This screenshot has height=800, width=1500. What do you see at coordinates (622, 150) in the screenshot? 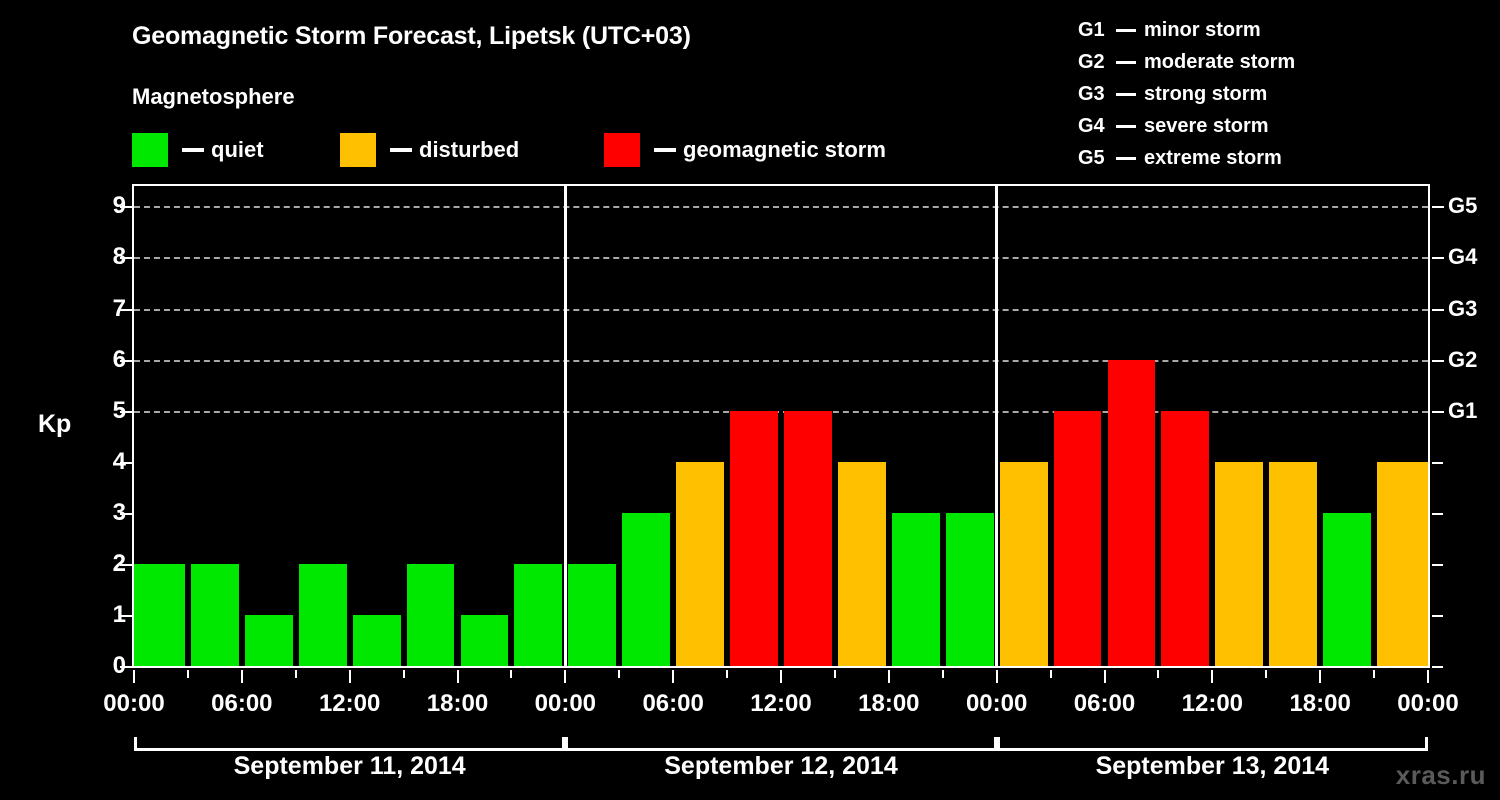
I see `storm-swatch` at bounding box center [622, 150].